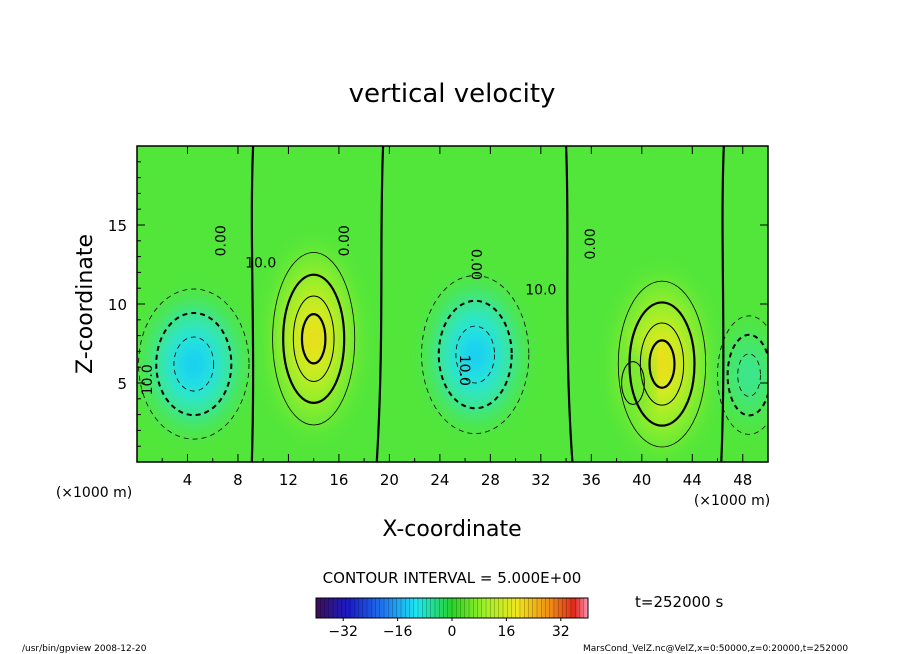 Image resolution: width=904 pixels, height=654 pixels. Describe the element at coordinates (338, 480) in the screenshot. I see `x-tick-label-16: 16` at that location.